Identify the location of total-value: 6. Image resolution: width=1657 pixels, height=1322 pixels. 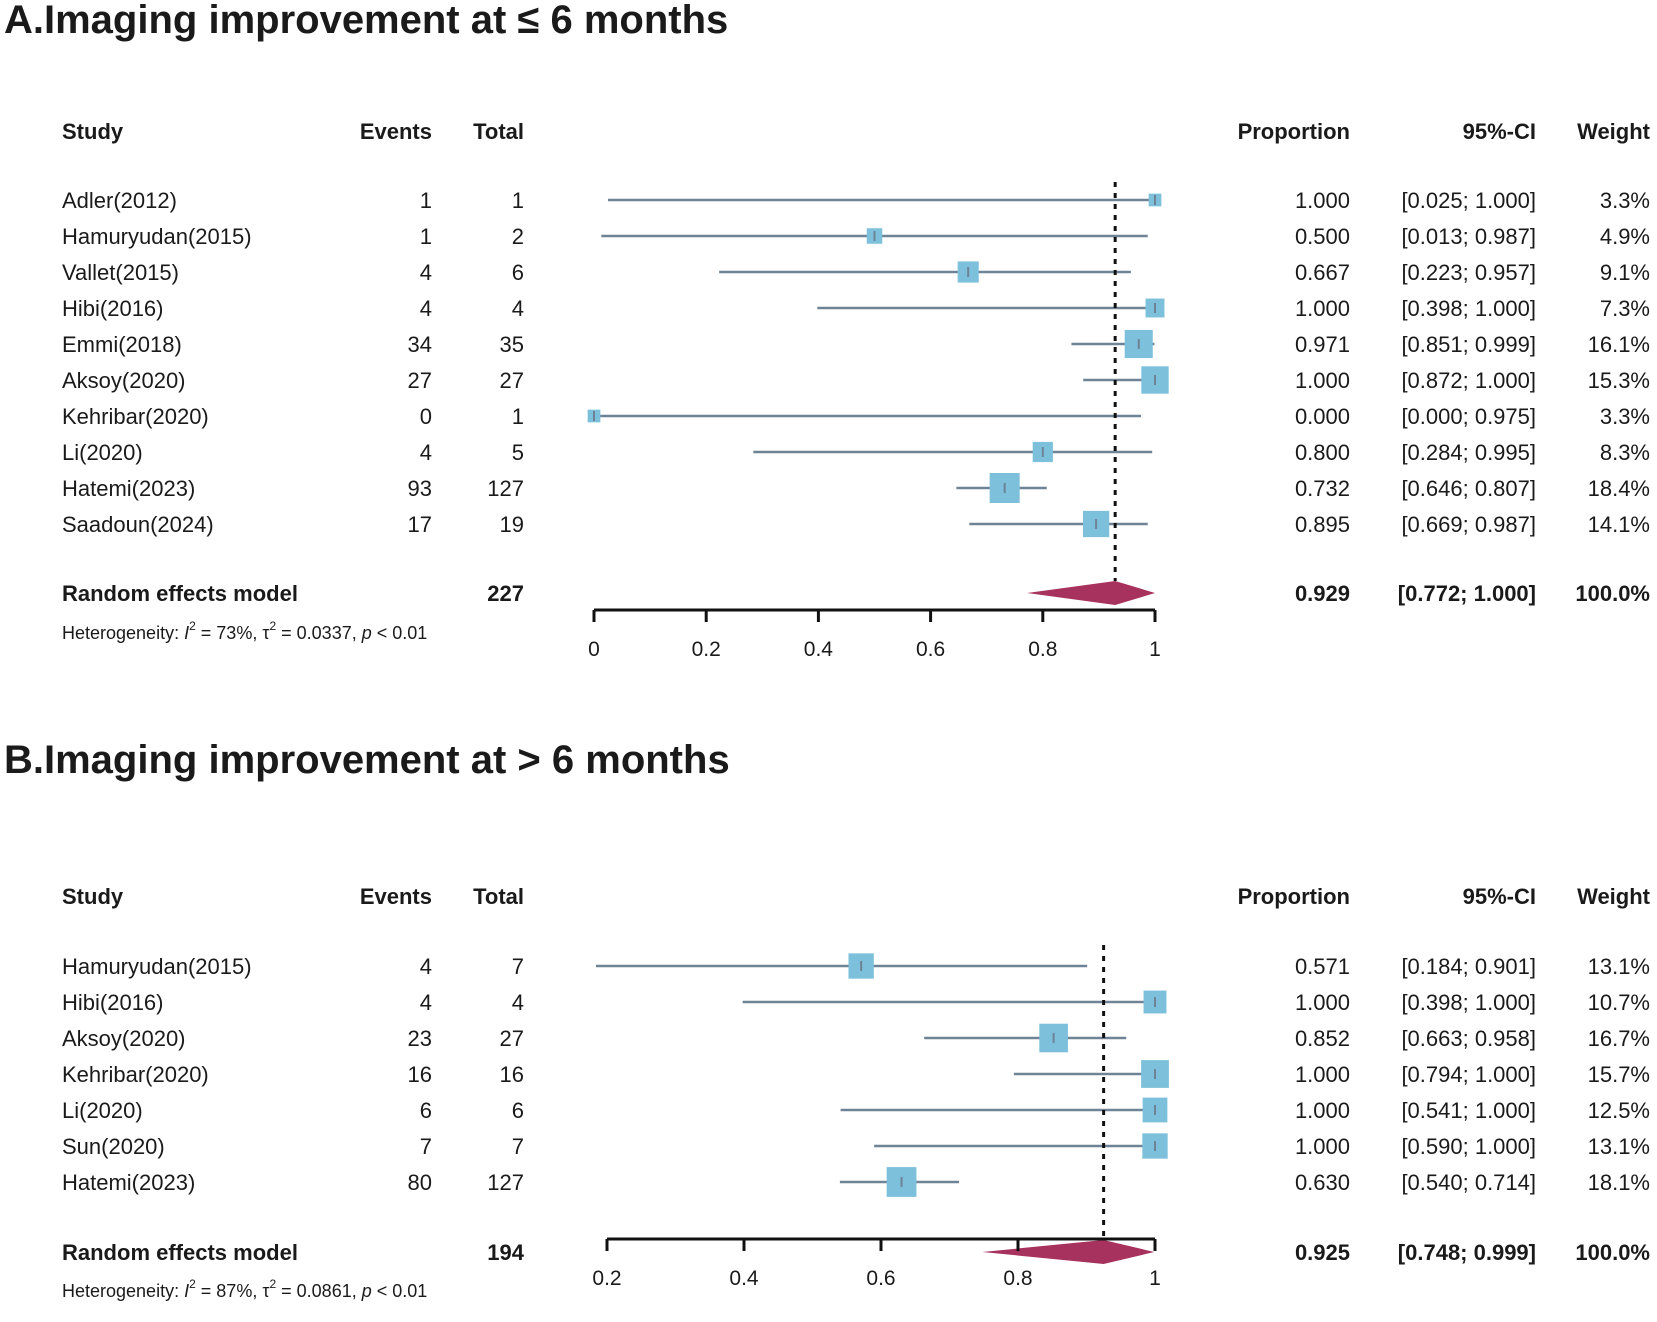
(518, 1110).